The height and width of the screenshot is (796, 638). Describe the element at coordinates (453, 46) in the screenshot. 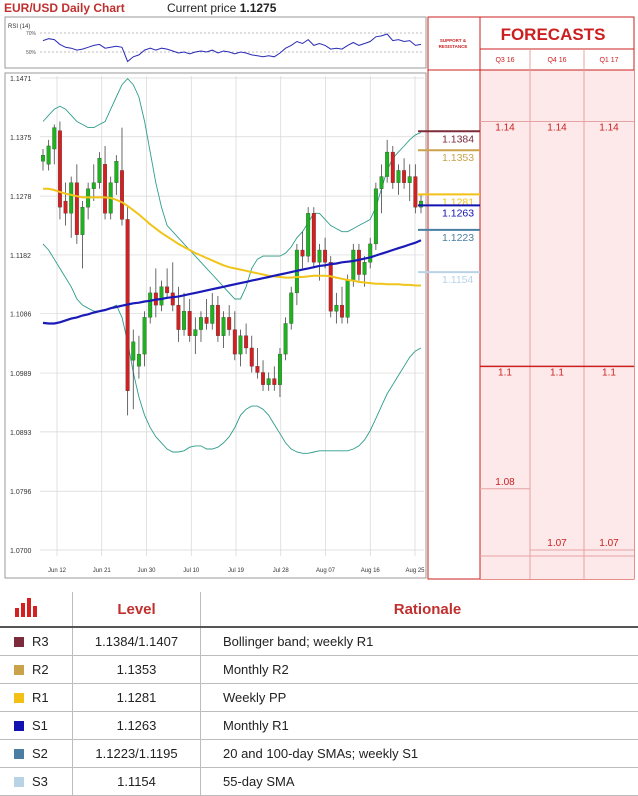

I see `sr-label-line2: RESISTANCE` at that location.